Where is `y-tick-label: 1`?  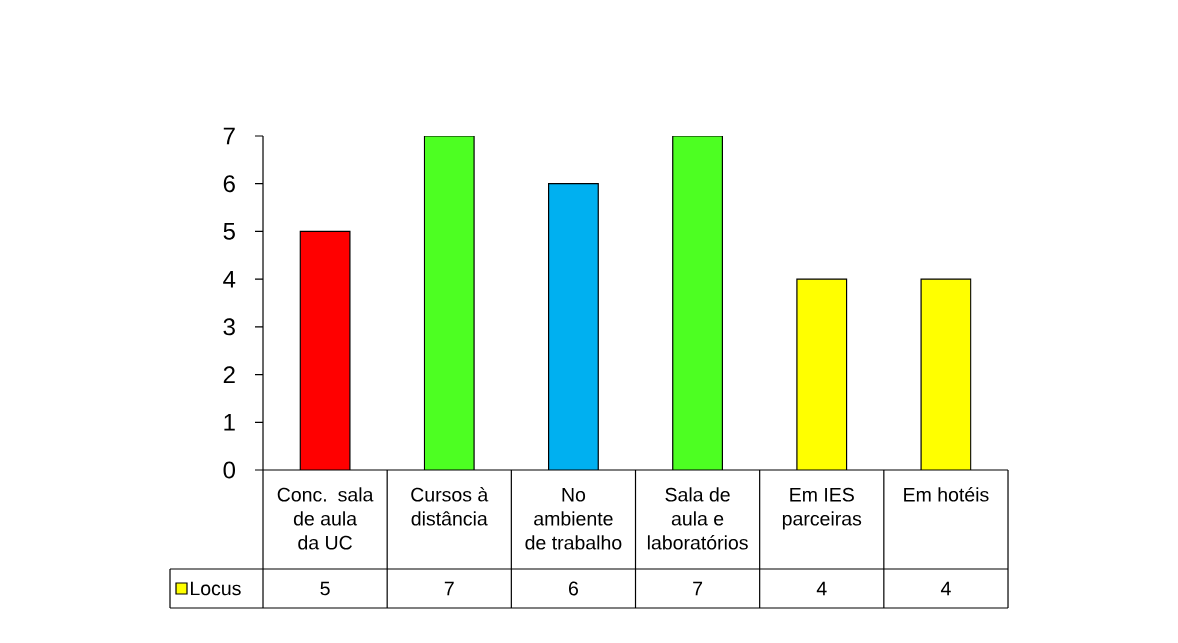 y-tick-label: 1 is located at coordinates (229, 422).